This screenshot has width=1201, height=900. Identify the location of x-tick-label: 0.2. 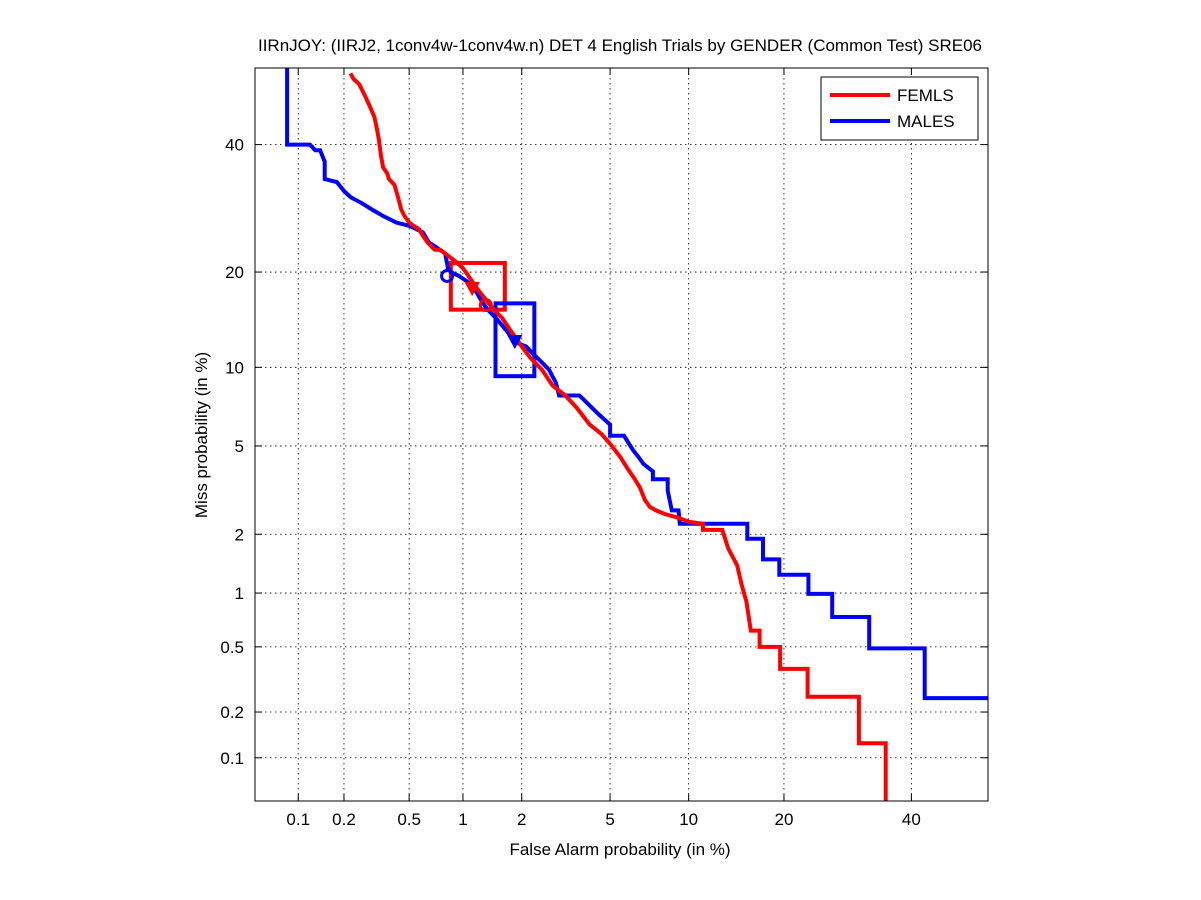
(344, 819).